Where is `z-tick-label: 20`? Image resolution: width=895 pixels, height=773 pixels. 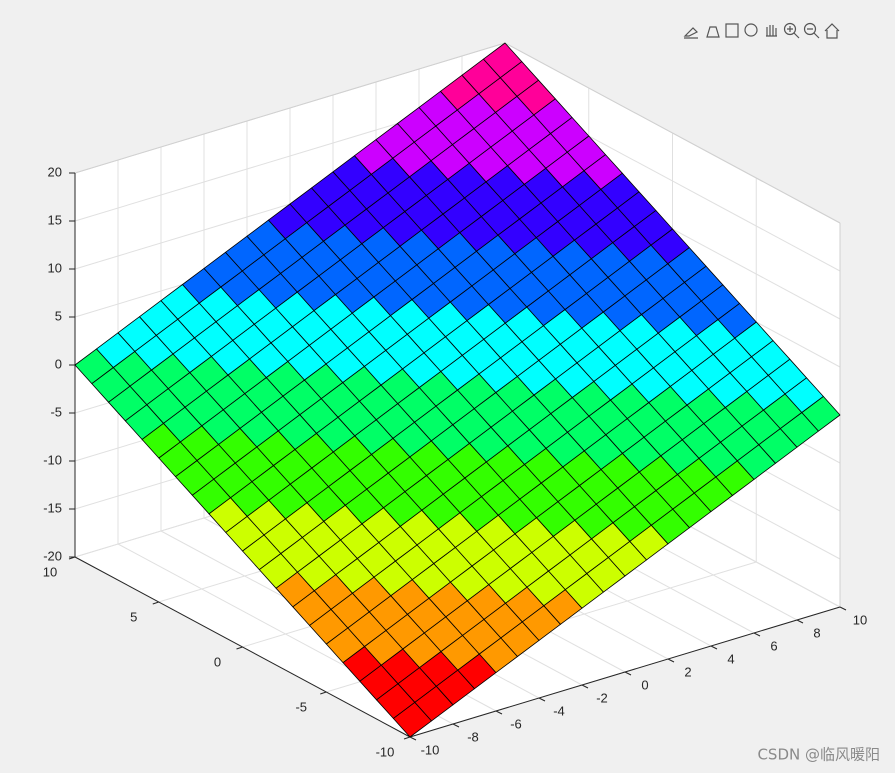
z-tick-label: 20 is located at coordinates (55, 171).